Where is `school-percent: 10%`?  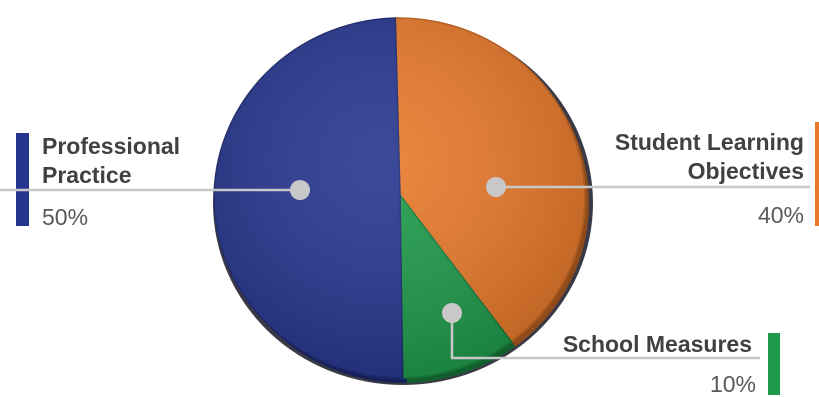 school-percent: 10% is located at coordinates (733, 384).